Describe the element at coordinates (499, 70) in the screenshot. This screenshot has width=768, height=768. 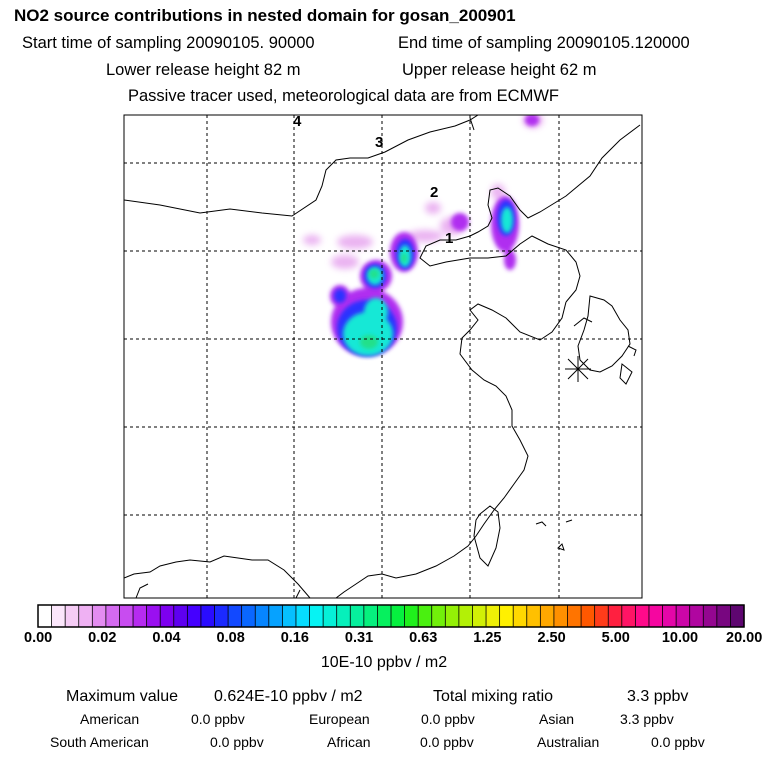
I see `upper-release-height: Upper release height 62 m` at that location.